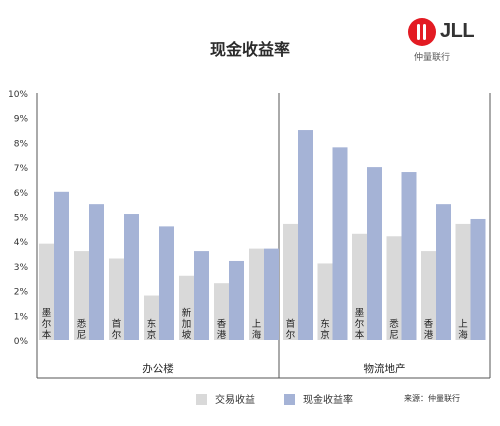  What do you see at coordinates (21, 317) in the screenshot?
I see `y-tick-label: 1%` at bounding box center [21, 317].